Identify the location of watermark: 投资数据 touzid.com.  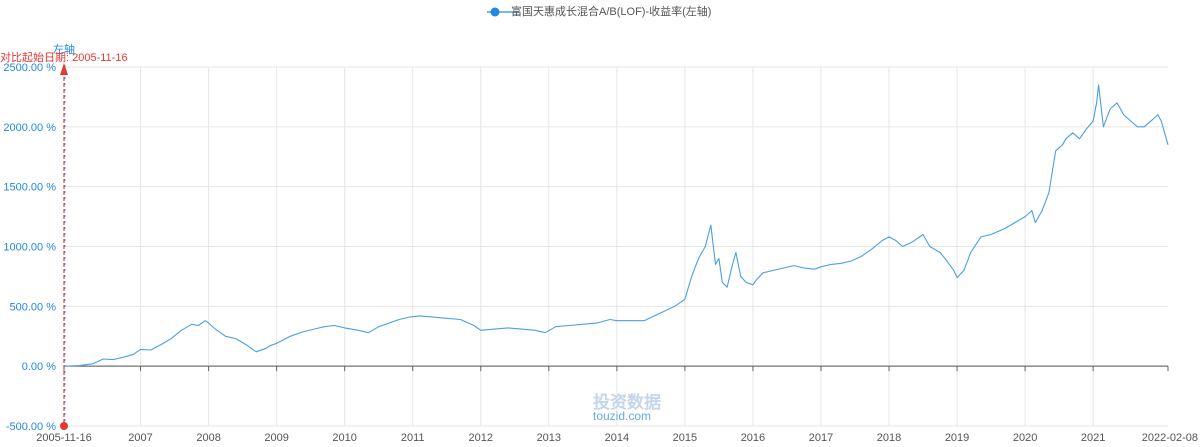
(627, 407).